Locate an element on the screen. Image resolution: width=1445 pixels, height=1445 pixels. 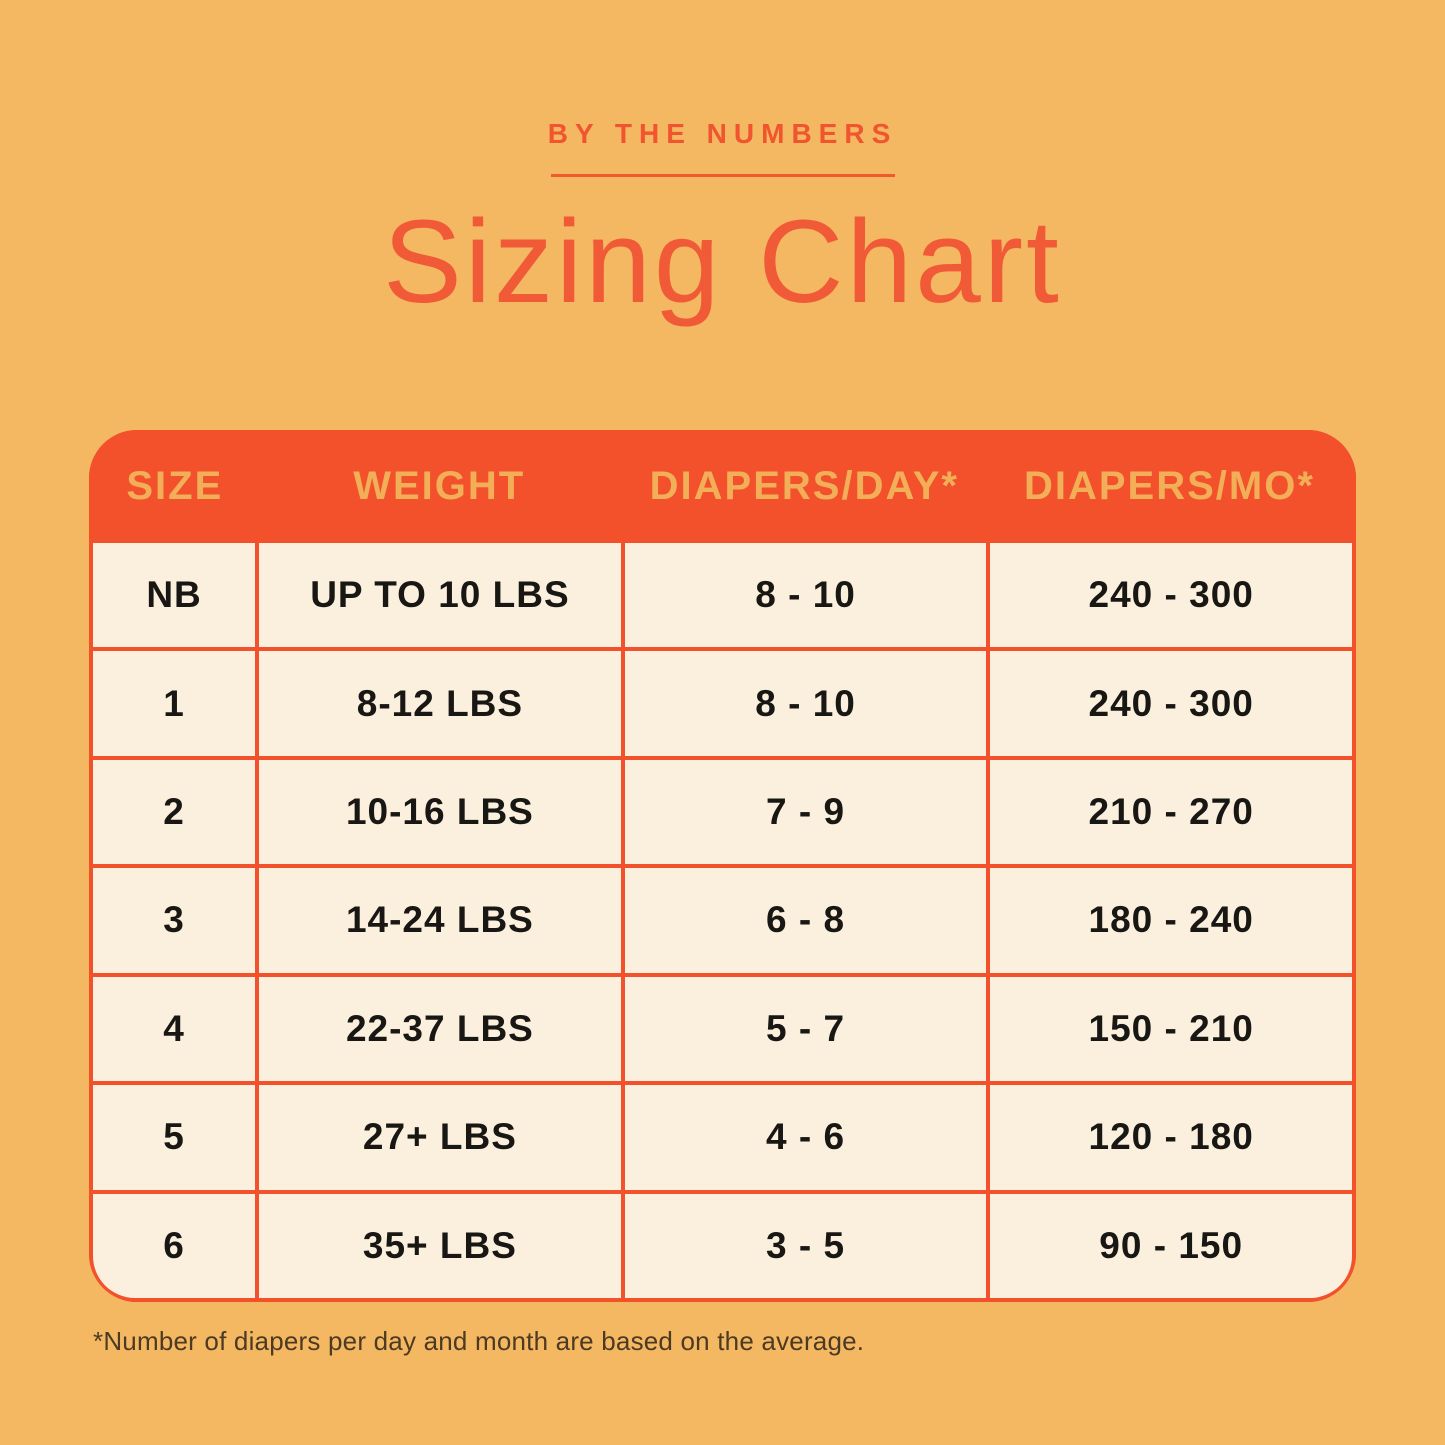
cell-weight: 22-37 LBS is located at coordinates (440, 1029).